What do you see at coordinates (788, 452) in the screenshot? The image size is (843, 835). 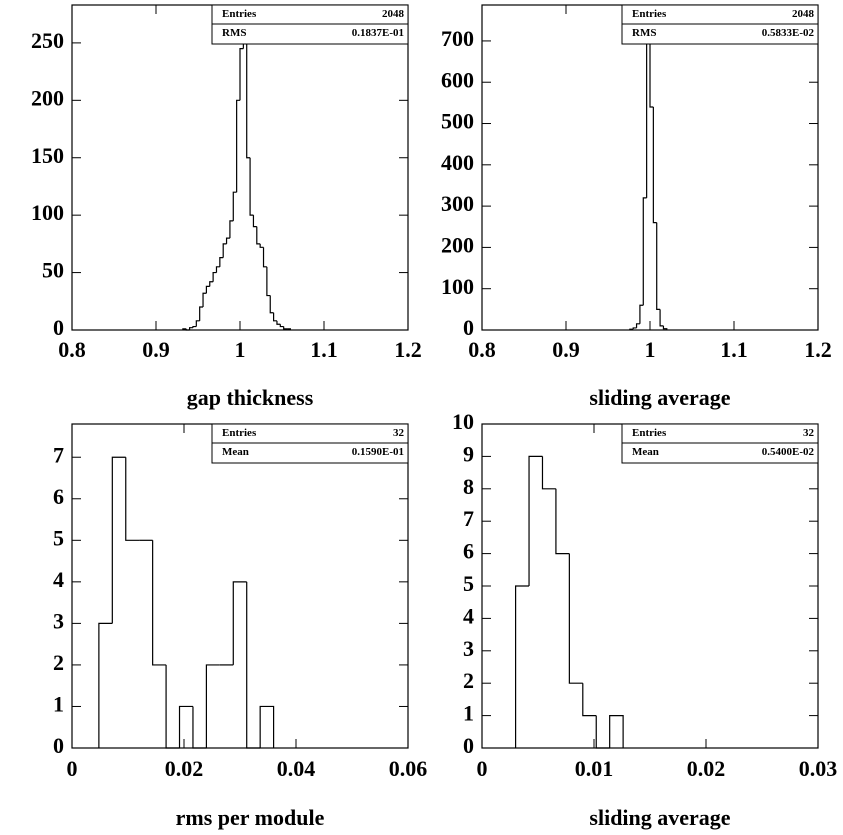 I see `stats-value: 0.5400E-02` at bounding box center [788, 452].